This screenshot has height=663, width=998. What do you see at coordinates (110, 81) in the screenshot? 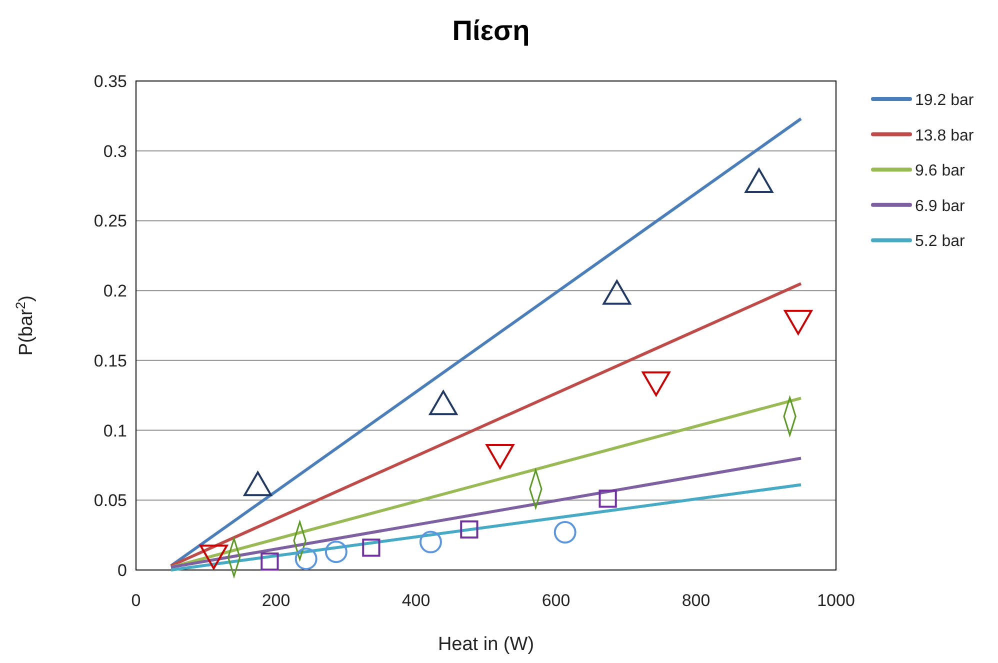
I see `y-tick-label: 0.35` at bounding box center [110, 81].